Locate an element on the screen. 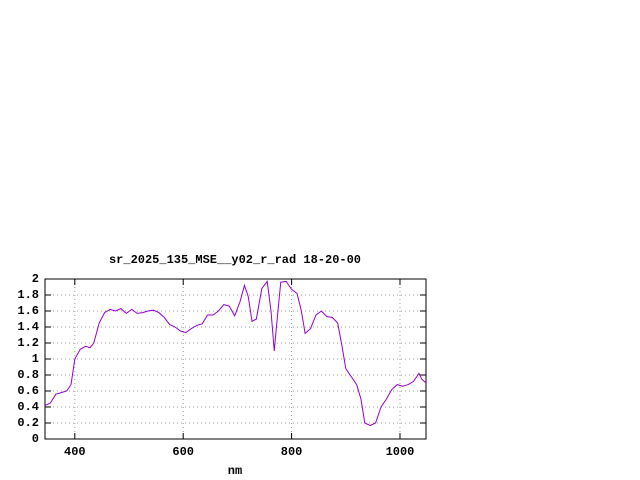 The width and height of the screenshot is (640, 480). y-tick-label: 2 is located at coordinates (35, 279).